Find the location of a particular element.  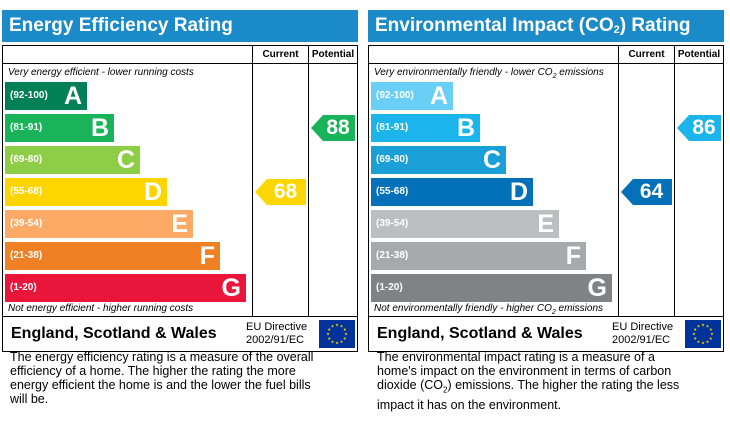

current-rating-marker-value: 68 is located at coordinates (285, 191).